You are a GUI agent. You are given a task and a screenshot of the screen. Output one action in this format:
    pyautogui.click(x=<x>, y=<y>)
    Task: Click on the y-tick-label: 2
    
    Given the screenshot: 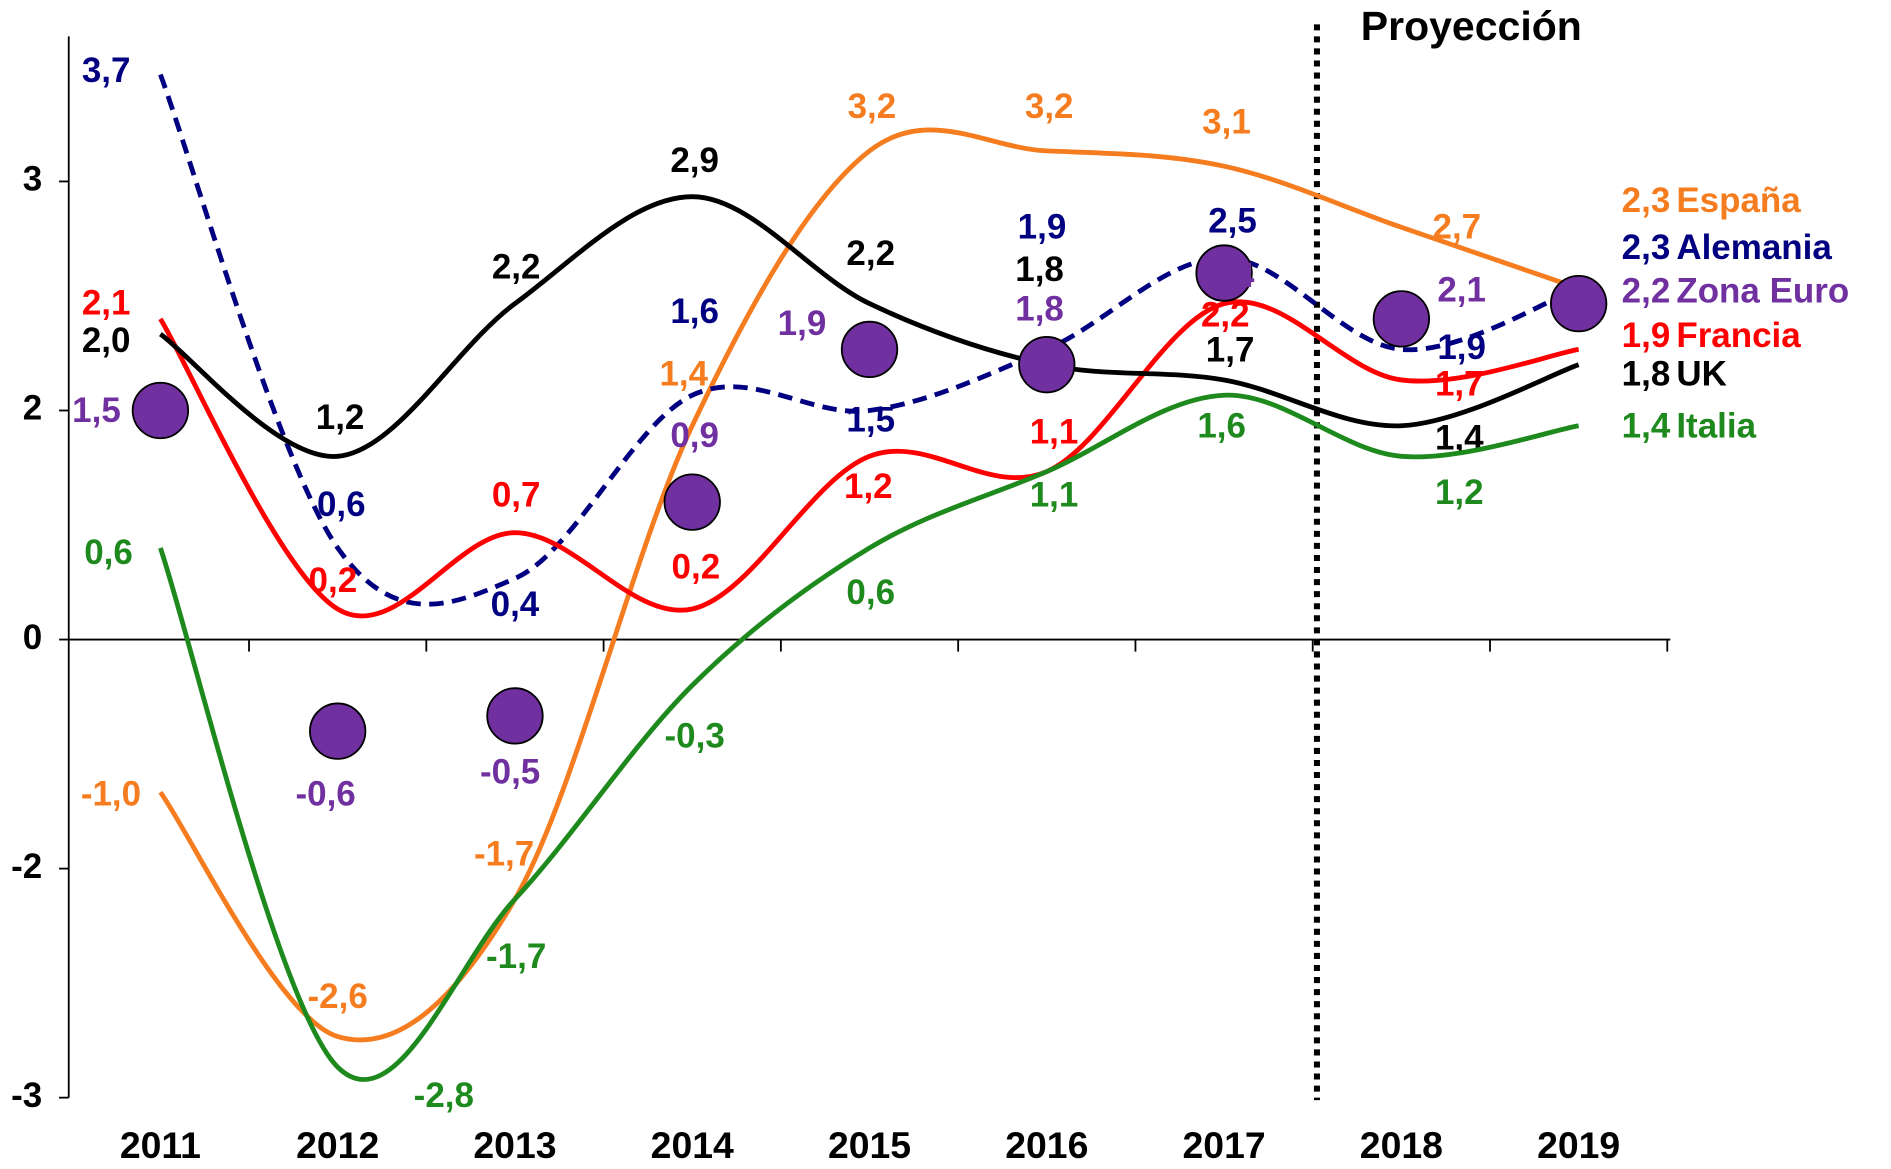 What is the action you would take?
    pyautogui.click(x=32, y=408)
    